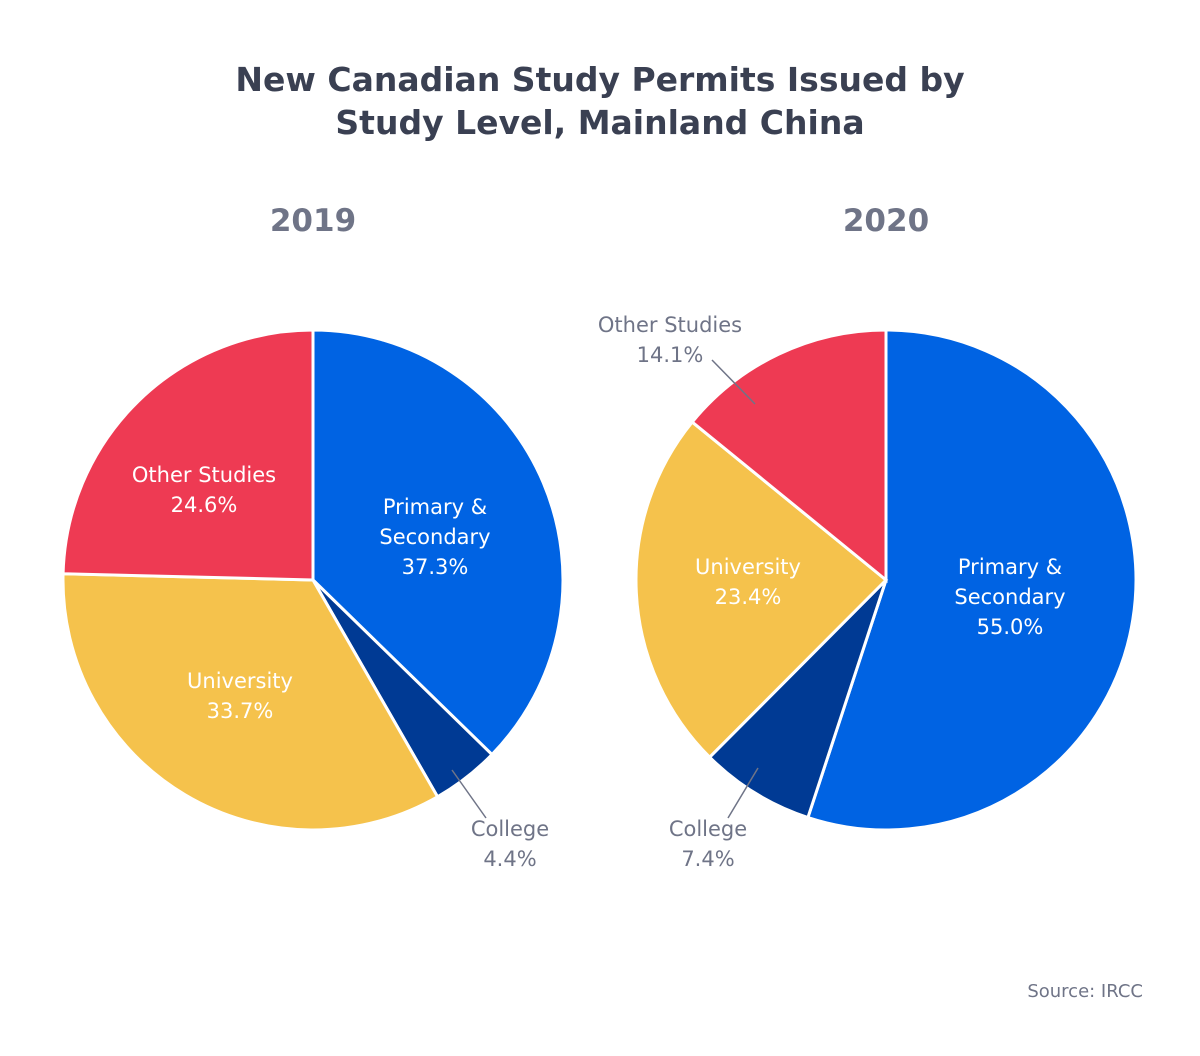  What do you see at coordinates (708, 829) in the screenshot?
I see `pie-2020-category-label-college: College` at bounding box center [708, 829].